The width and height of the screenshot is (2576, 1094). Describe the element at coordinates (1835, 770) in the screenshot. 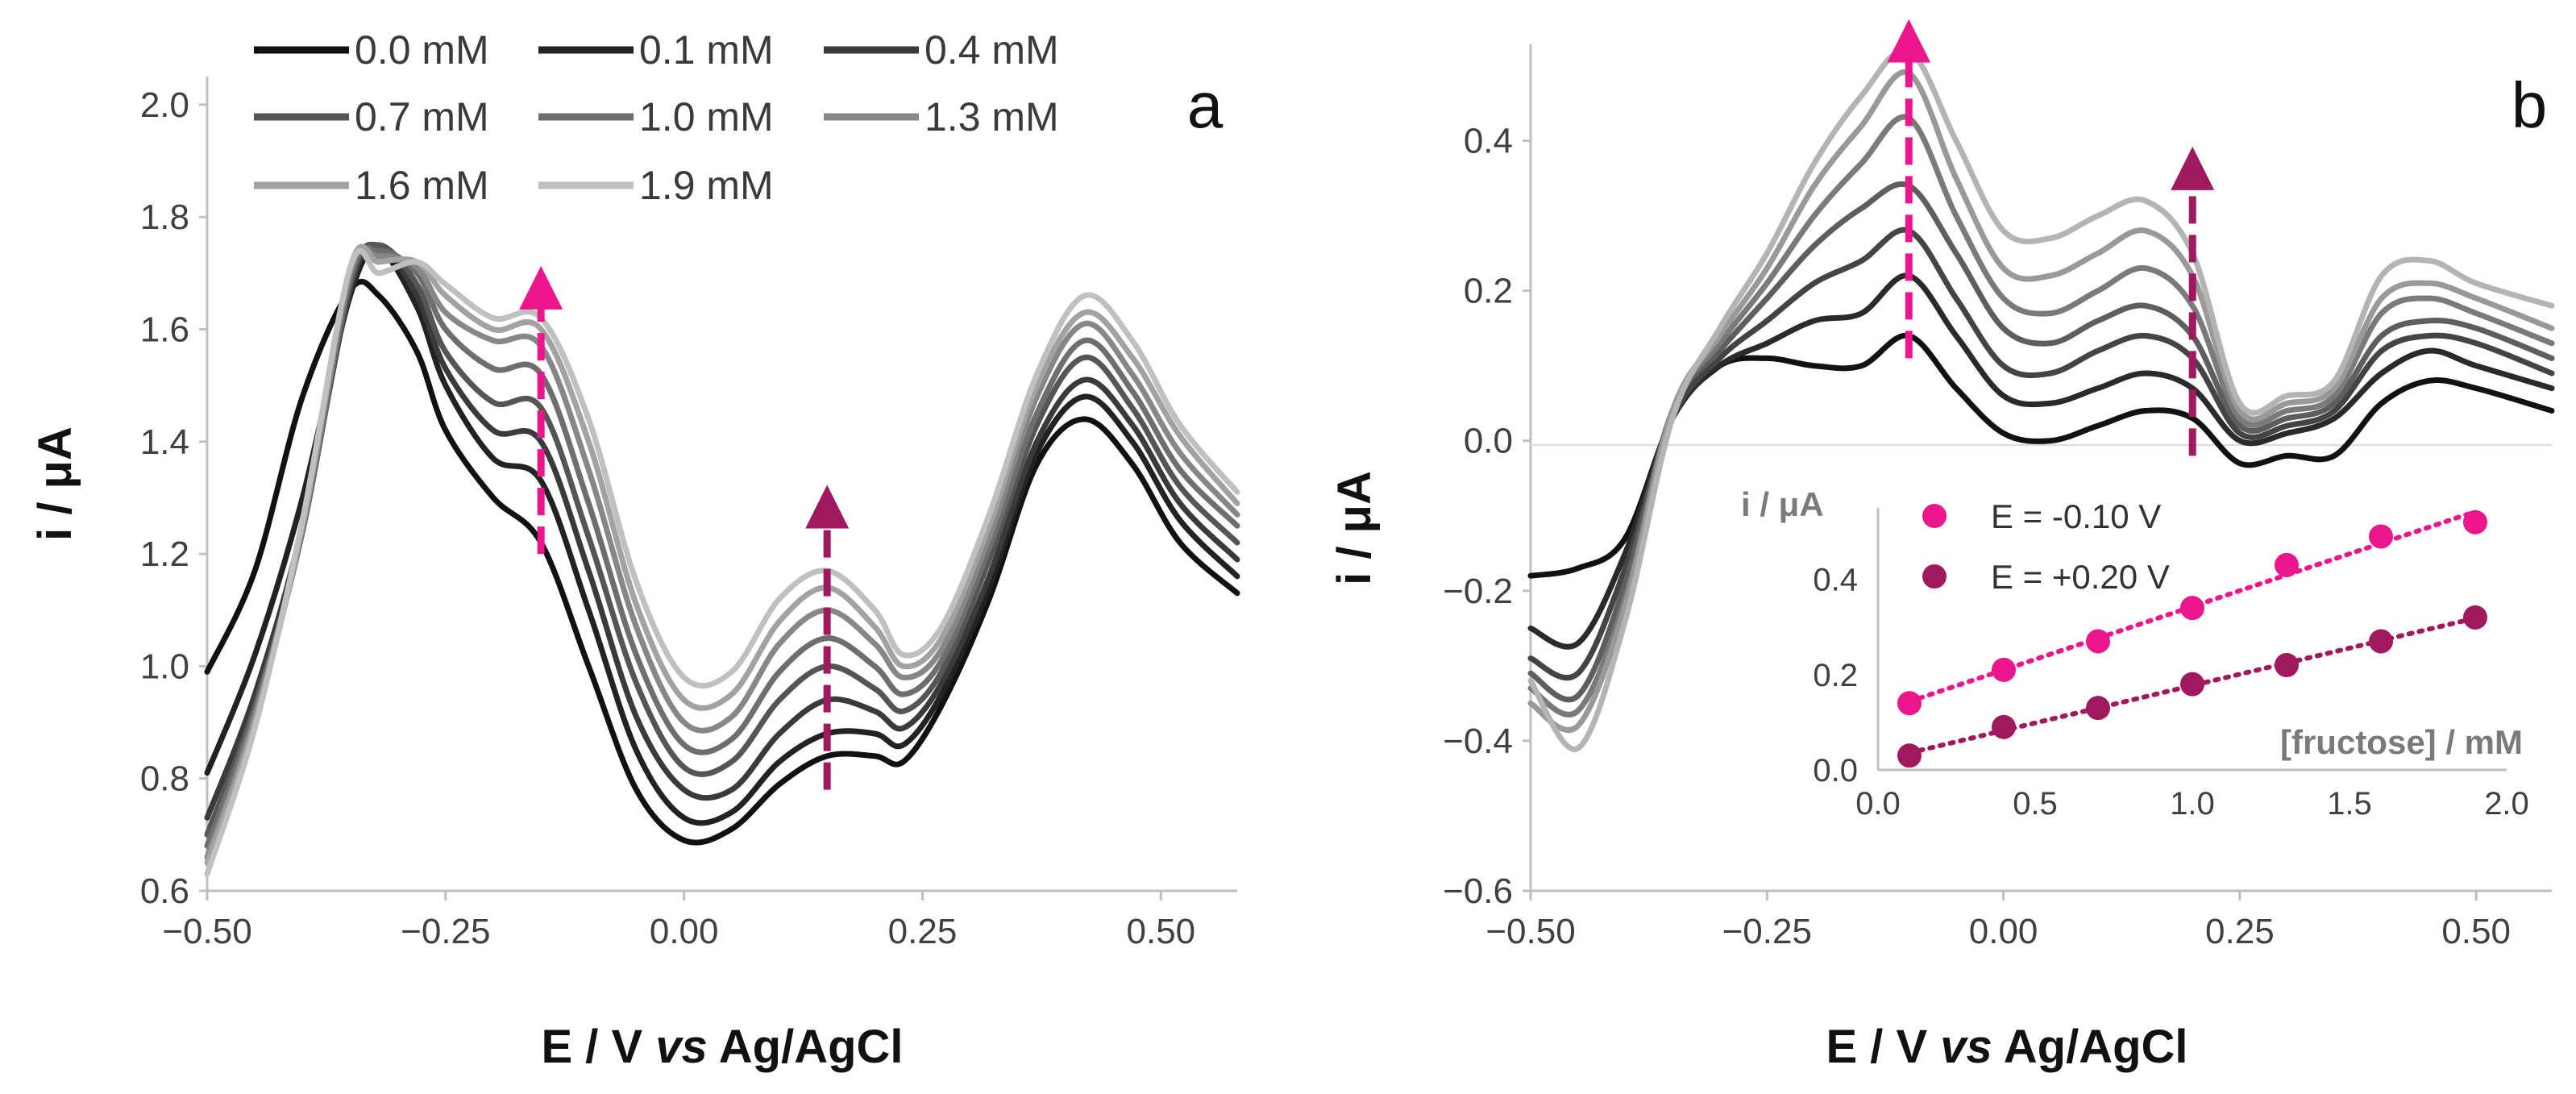

I see `inset-y-tick-label: 0.0` at that location.